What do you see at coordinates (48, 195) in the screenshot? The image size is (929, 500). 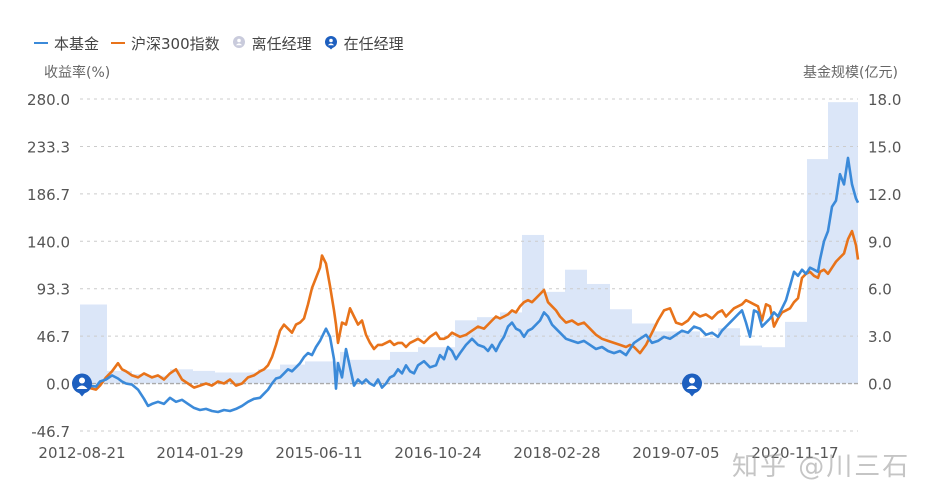 I see `left-axis-tick: 186.7` at bounding box center [48, 195].